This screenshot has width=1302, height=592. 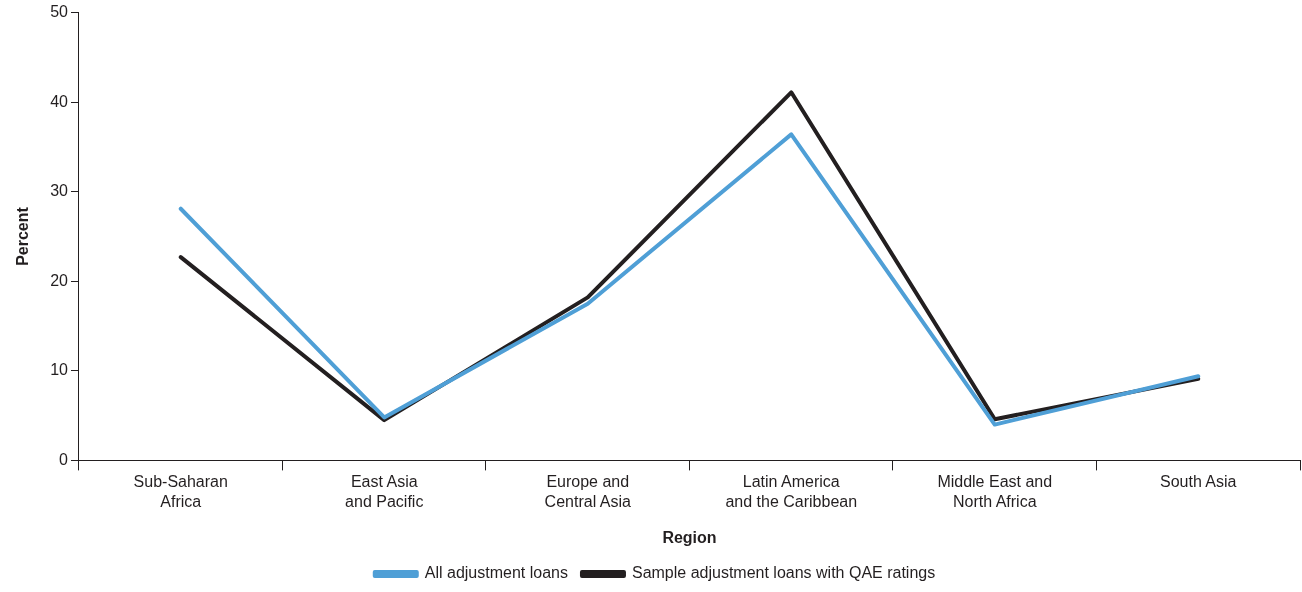 What do you see at coordinates (59, 191) in the screenshot?
I see `y-tick-label: 30` at bounding box center [59, 191].